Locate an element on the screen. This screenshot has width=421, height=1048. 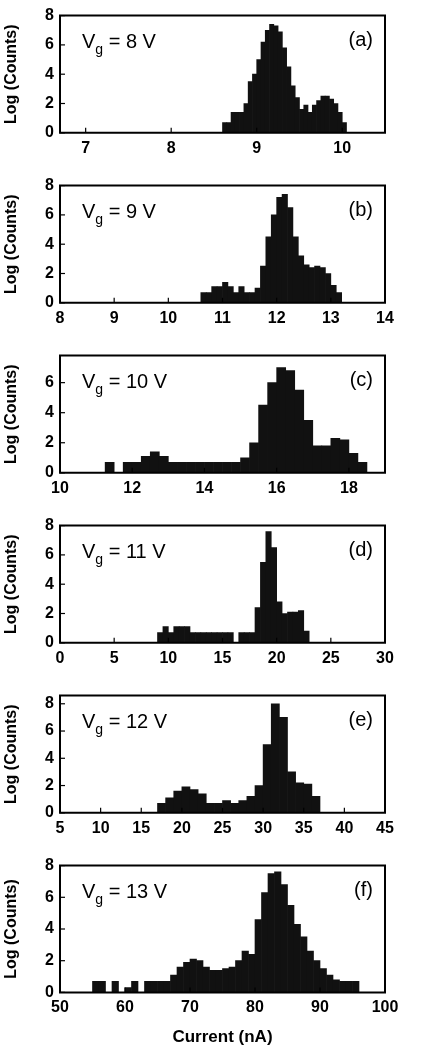
x-tick-label: 11 is located at coordinates (223, 317).